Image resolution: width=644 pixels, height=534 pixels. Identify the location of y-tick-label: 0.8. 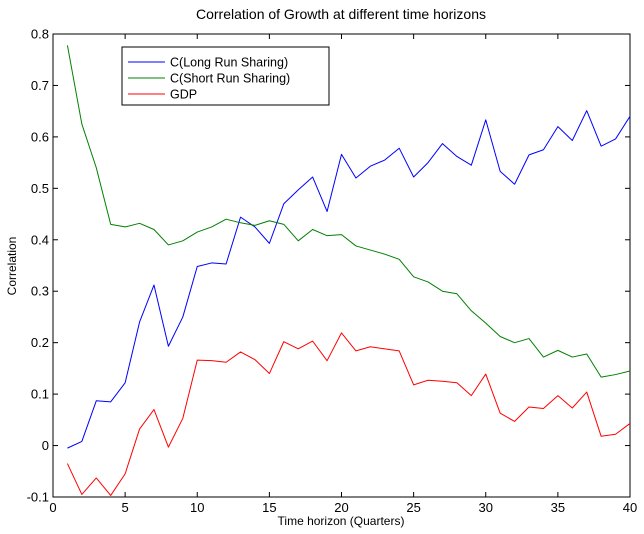
(40, 34).